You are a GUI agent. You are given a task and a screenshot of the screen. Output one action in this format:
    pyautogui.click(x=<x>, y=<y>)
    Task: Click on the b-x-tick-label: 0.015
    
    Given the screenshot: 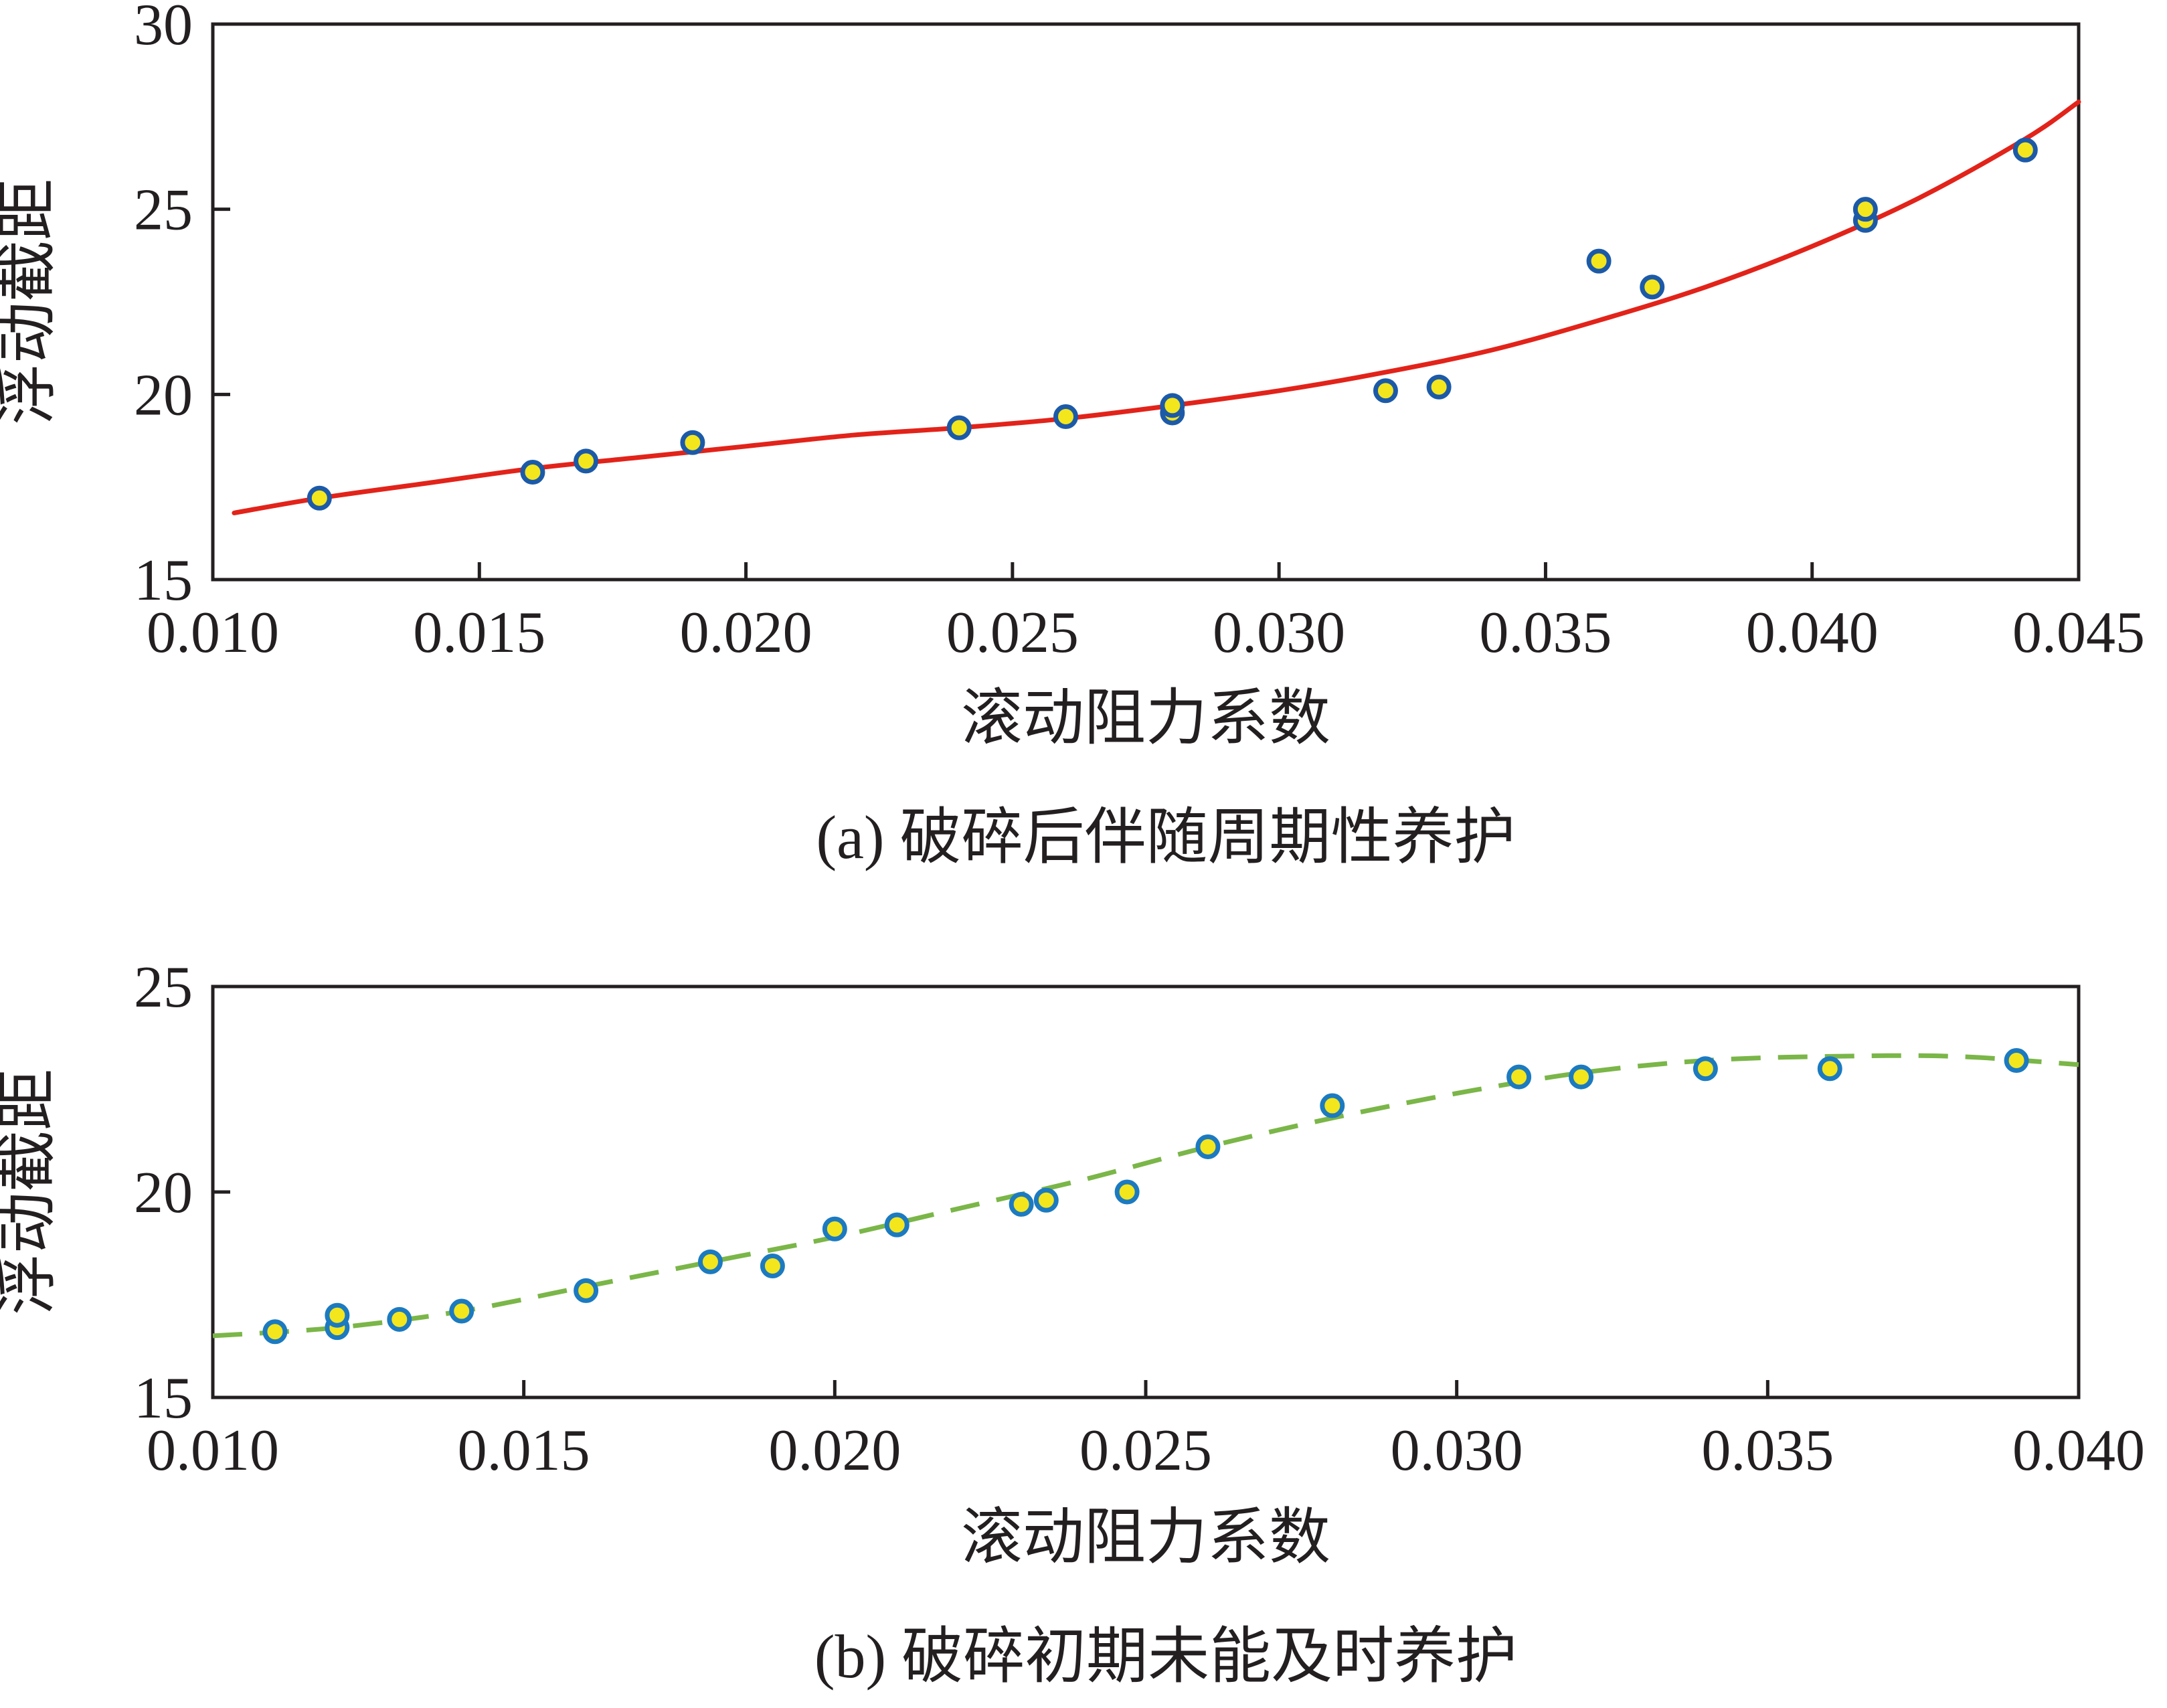 What is the action you would take?
    pyautogui.click(x=524, y=1451)
    